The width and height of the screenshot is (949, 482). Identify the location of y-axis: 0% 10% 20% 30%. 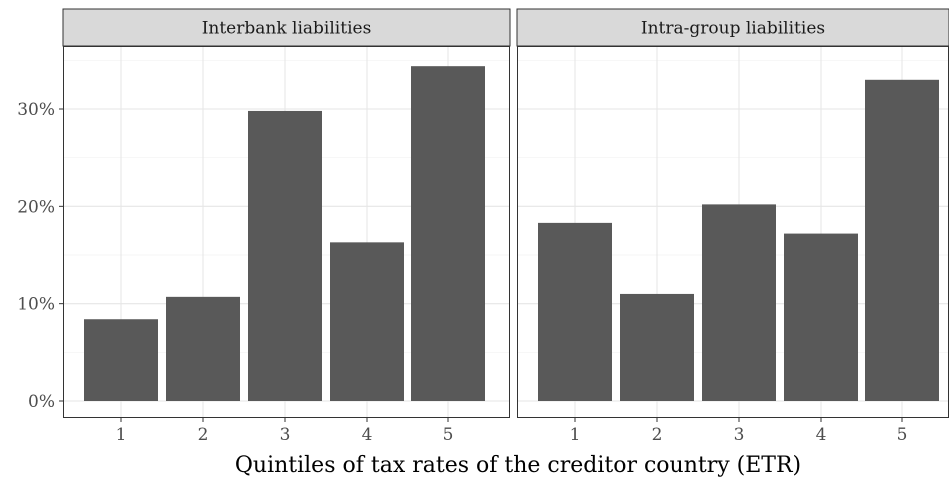
(40, 256).